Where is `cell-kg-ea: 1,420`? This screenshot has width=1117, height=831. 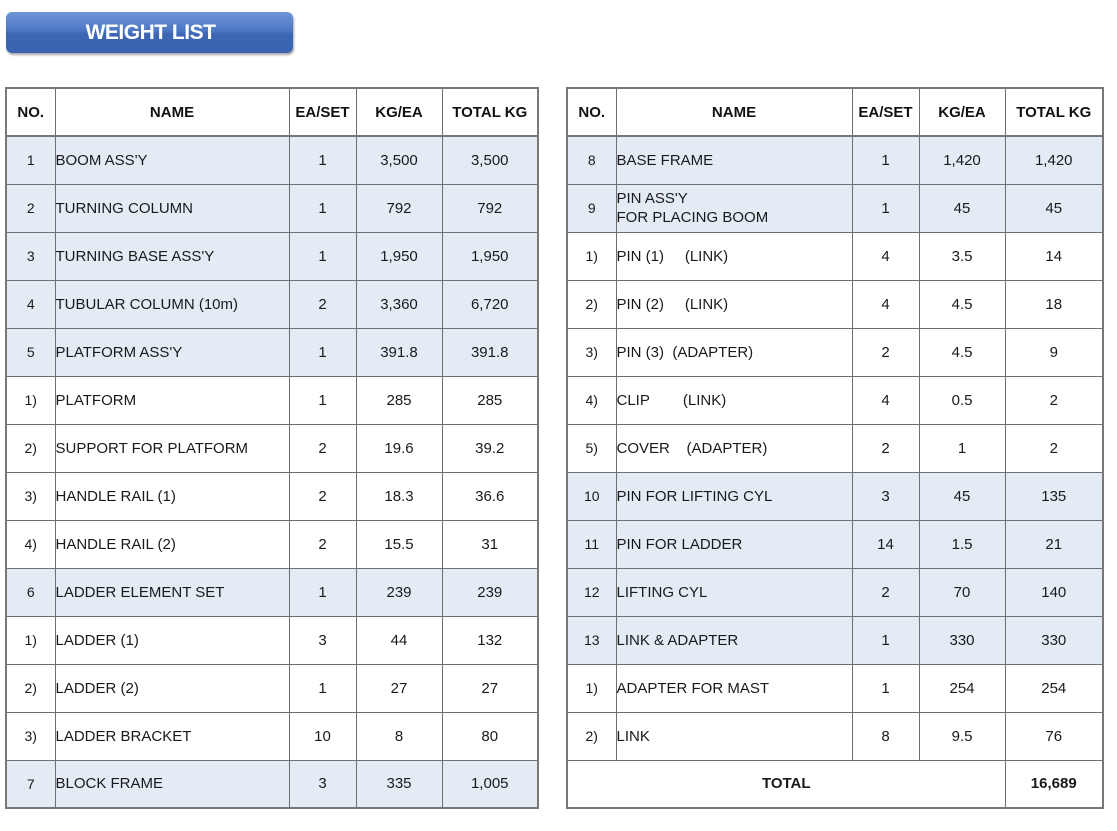 cell-kg-ea: 1,420 is located at coordinates (962, 160).